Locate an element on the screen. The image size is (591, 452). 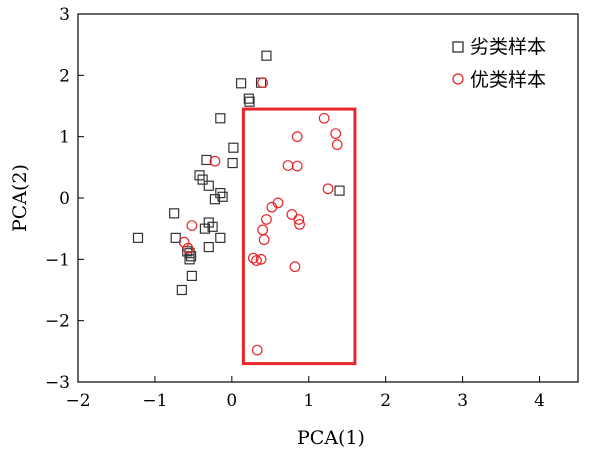
legend-label-inferior: 劣类样本 is located at coordinates (508, 47).